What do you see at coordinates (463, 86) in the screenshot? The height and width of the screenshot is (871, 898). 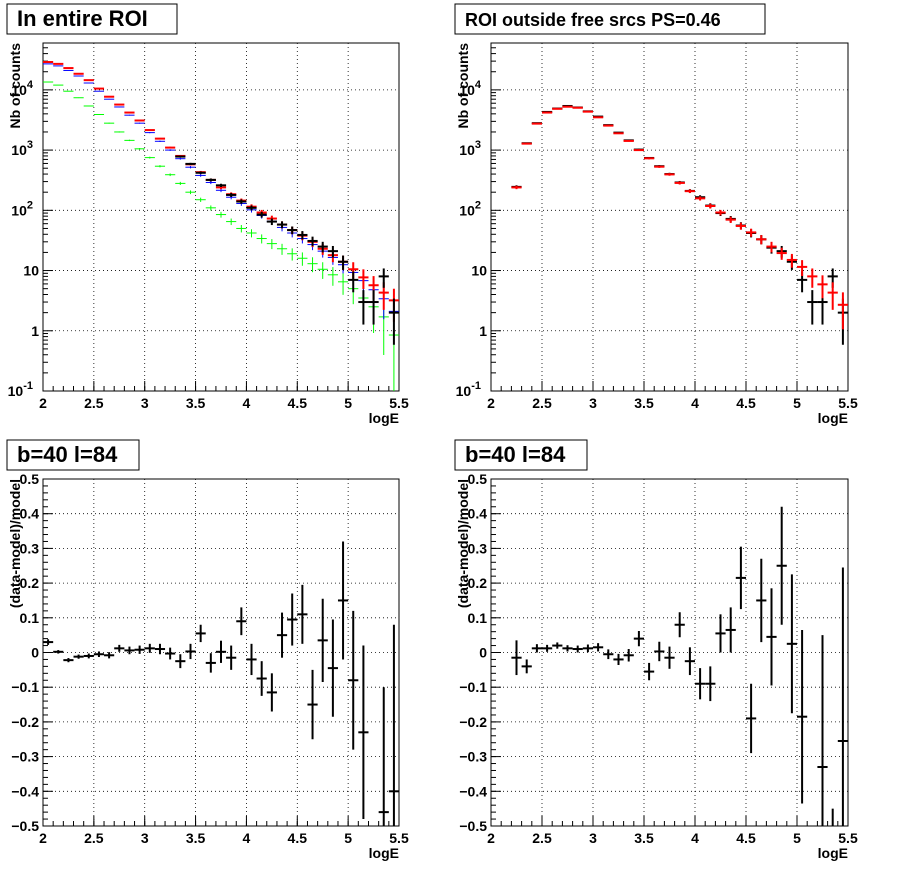 I see `y-axis-label: Nb of counts` at bounding box center [463, 86].